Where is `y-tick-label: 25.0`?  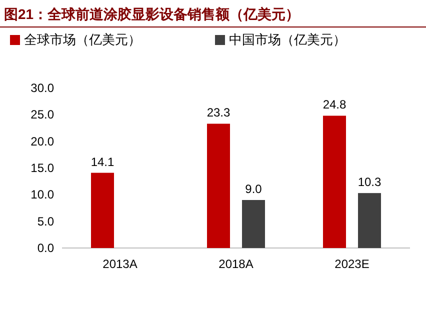
y-tick-label: 25.0 is located at coordinates (42, 115).